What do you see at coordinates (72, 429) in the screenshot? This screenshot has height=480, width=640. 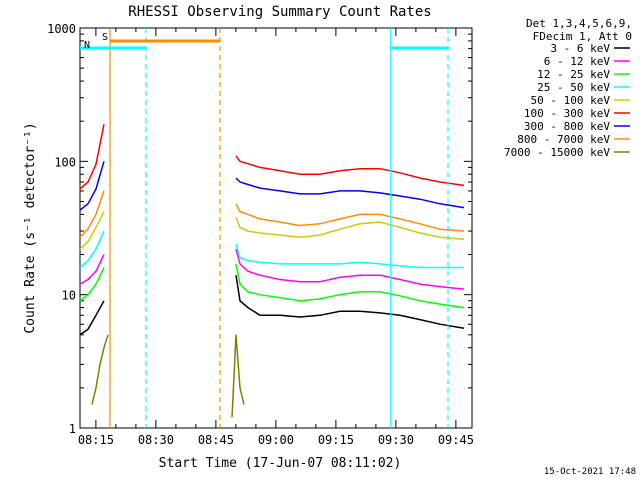 I see `y-tick-label: 1` at bounding box center [72, 429].